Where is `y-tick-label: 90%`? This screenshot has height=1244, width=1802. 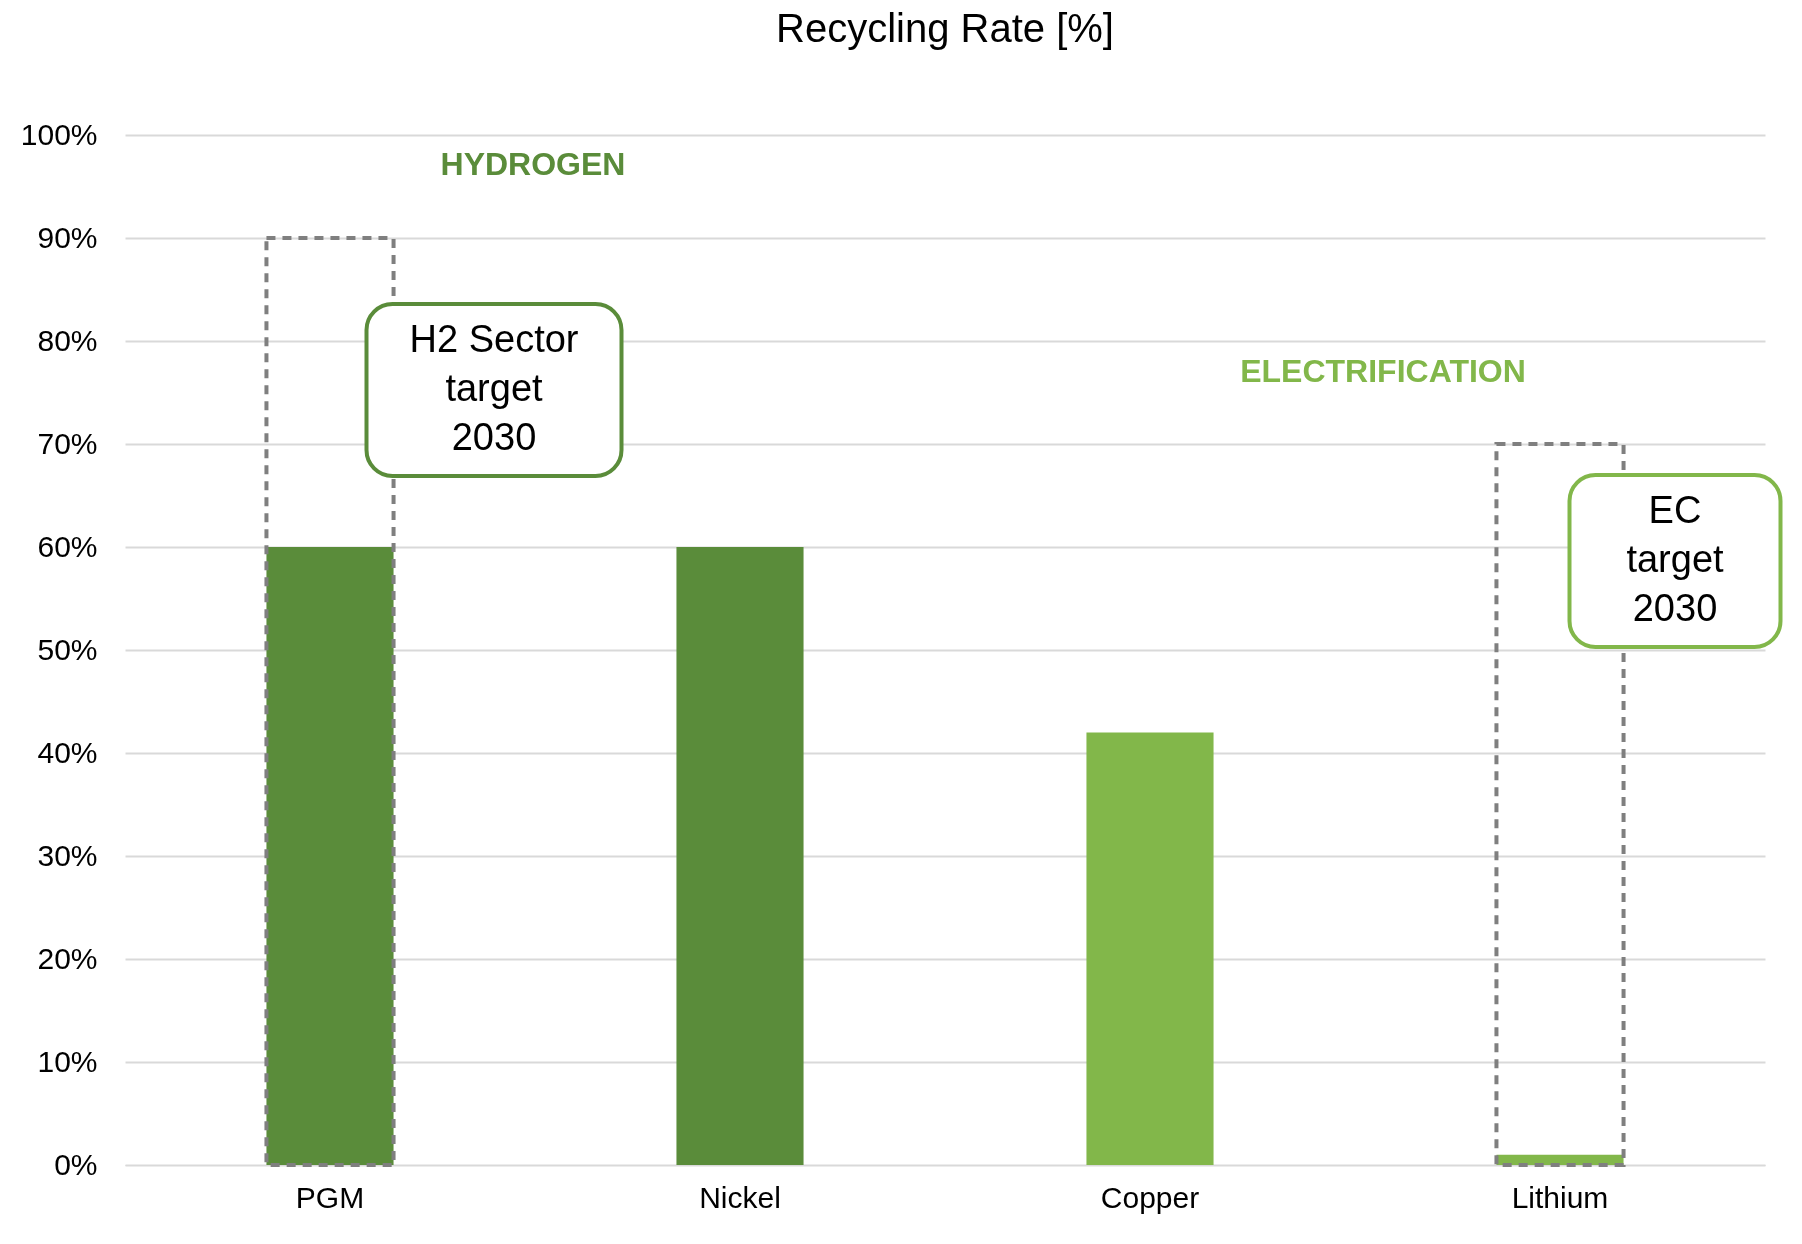 y-tick-label: 90% is located at coordinates (67, 237).